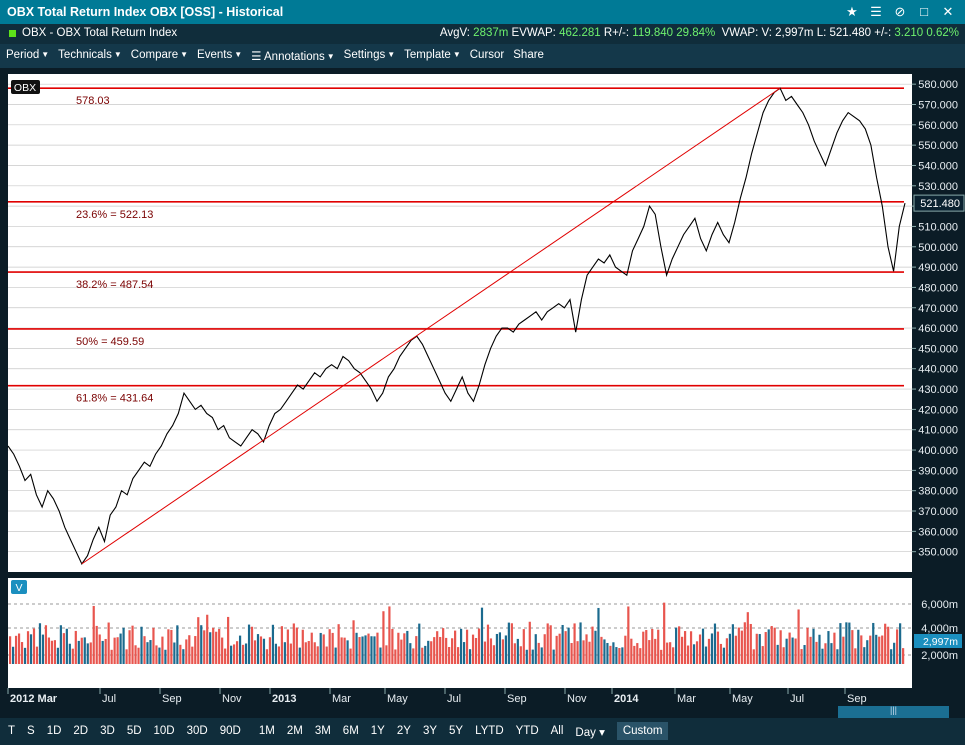 The width and height of the screenshot is (965, 745). I want to click on price-tick-label: 430.000, so click(938, 390).